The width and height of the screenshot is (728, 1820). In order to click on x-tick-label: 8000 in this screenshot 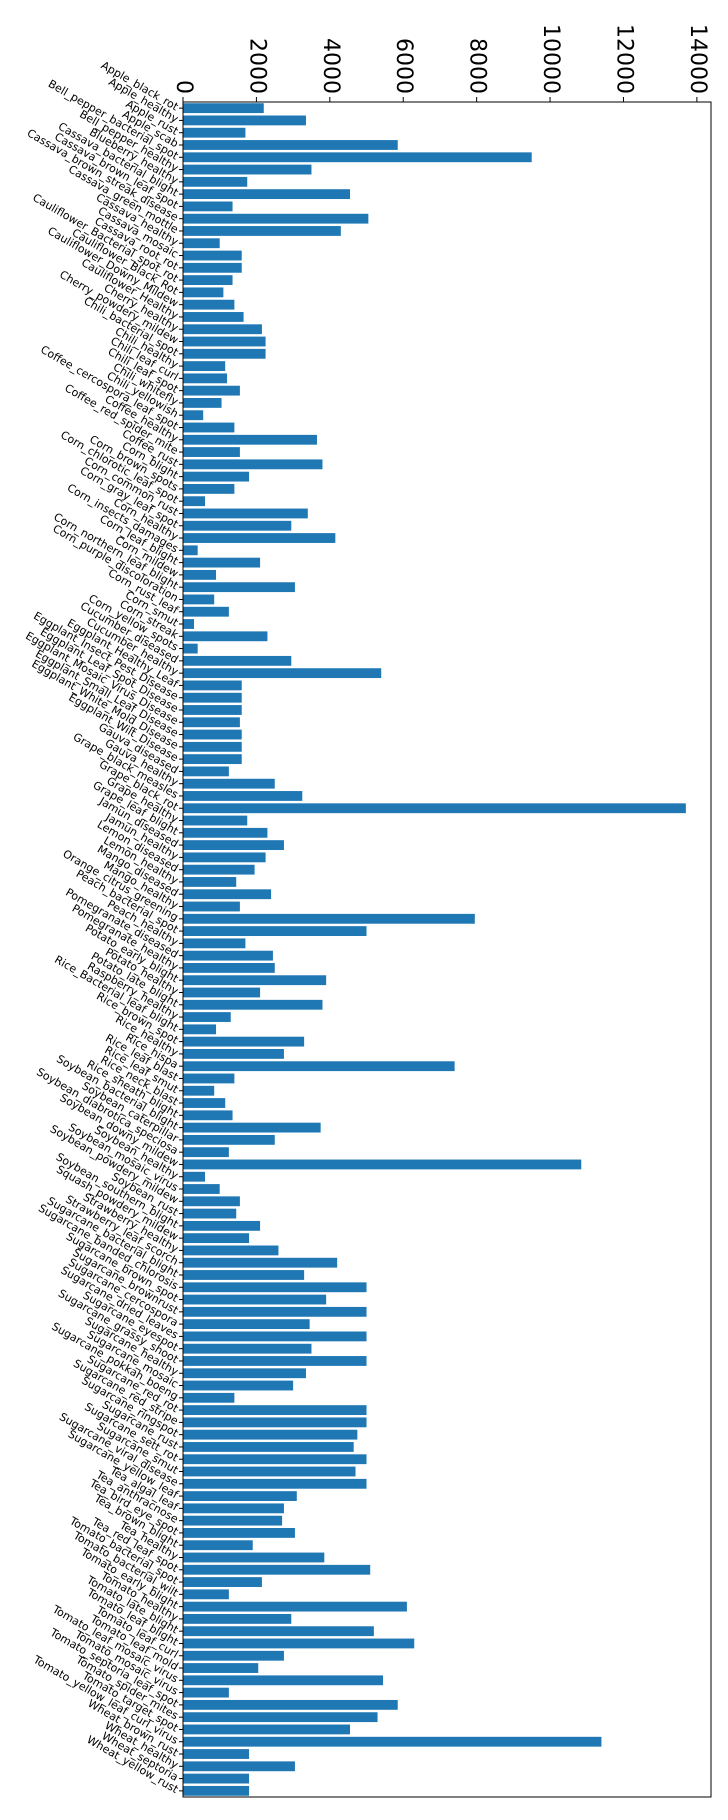, I will do `click(477, 66)`.